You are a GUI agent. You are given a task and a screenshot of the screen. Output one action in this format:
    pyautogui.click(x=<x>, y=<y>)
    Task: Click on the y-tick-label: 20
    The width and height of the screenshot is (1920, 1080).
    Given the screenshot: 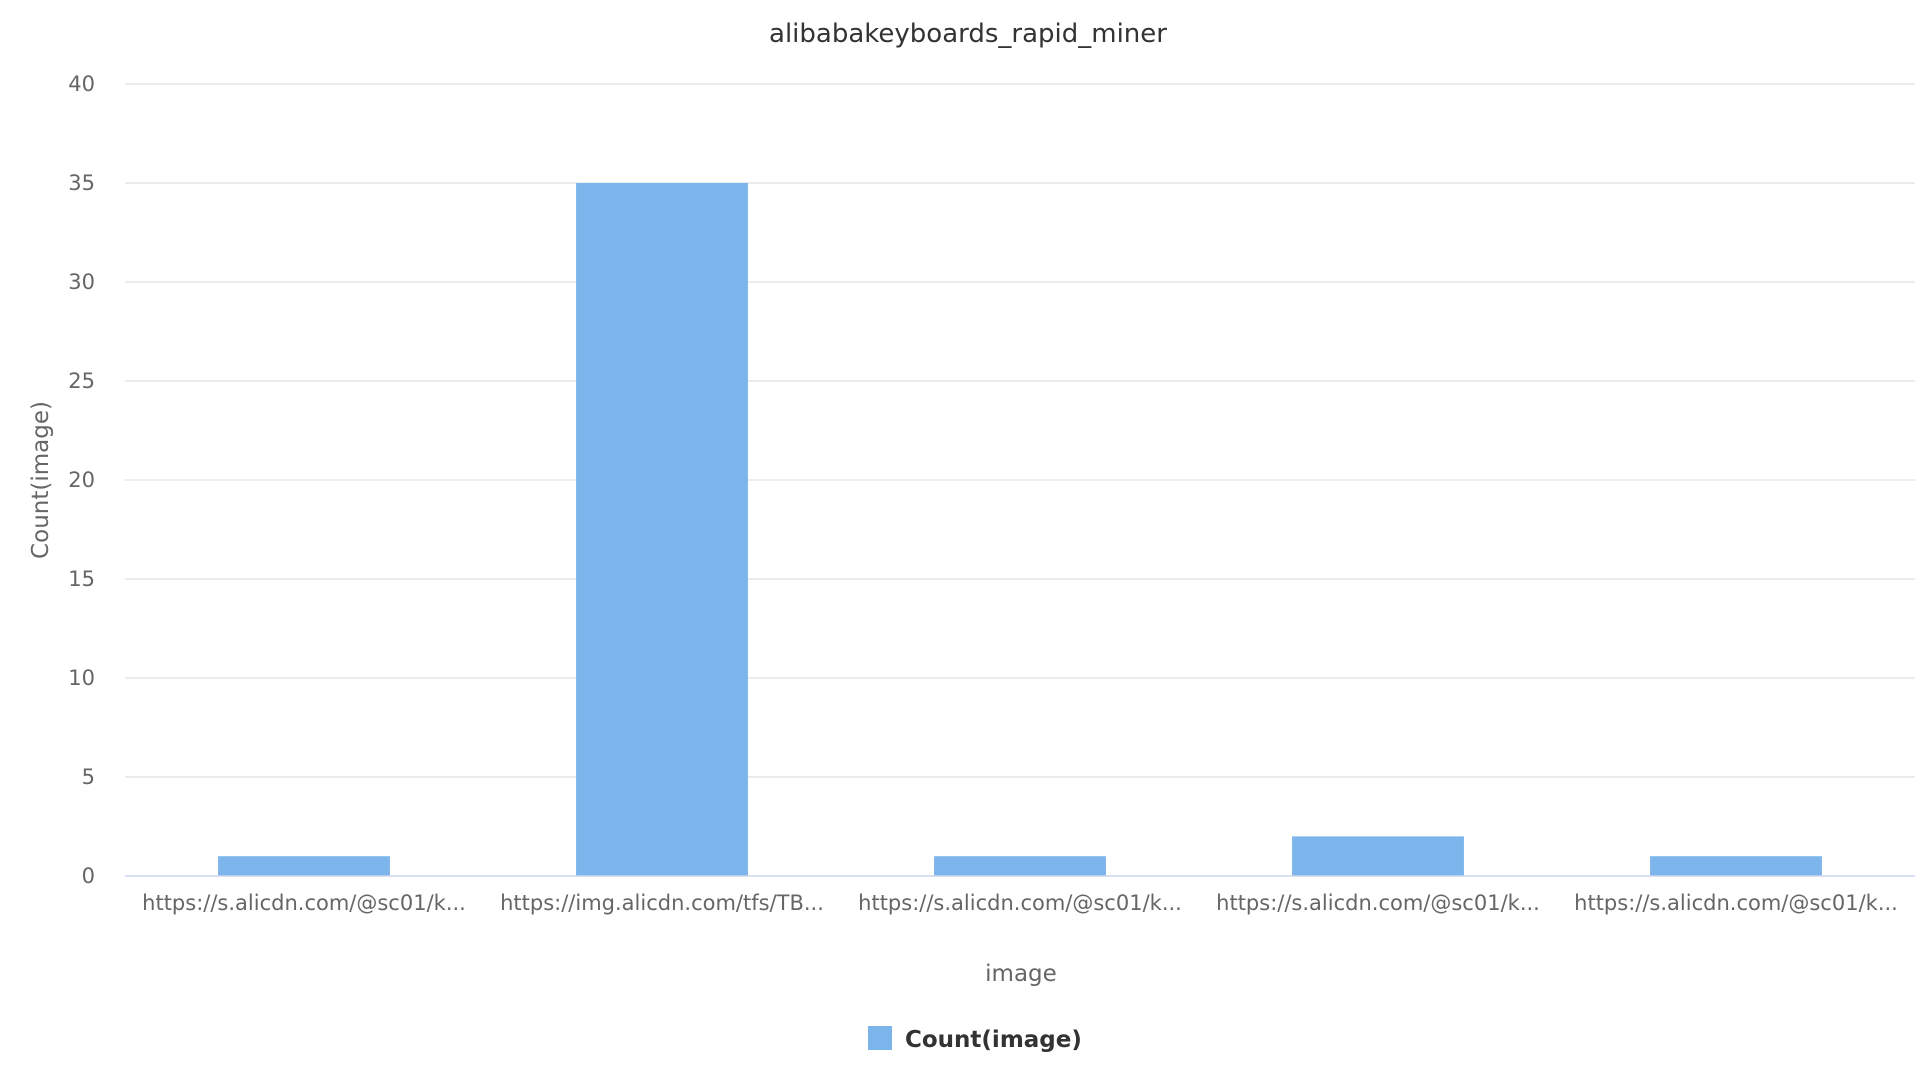 What is the action you would take?
    pyautogui.click(x=81, y=480)
    